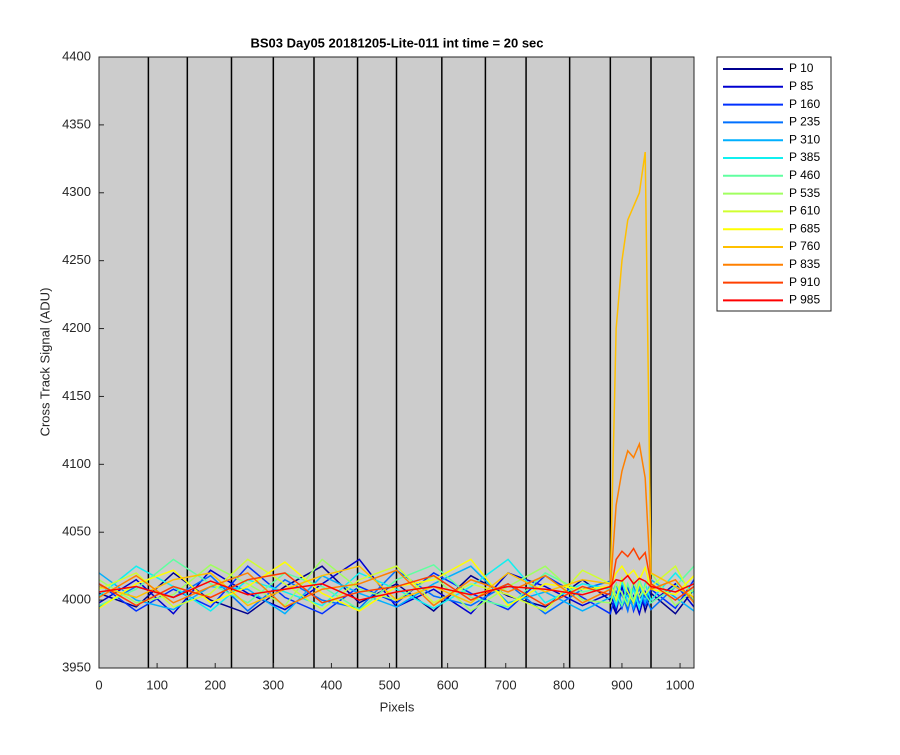  What do you see at coordinates (332, 684) in the screenshot?
I see `x-tick-label: 400` at bounding box center [332, 684].